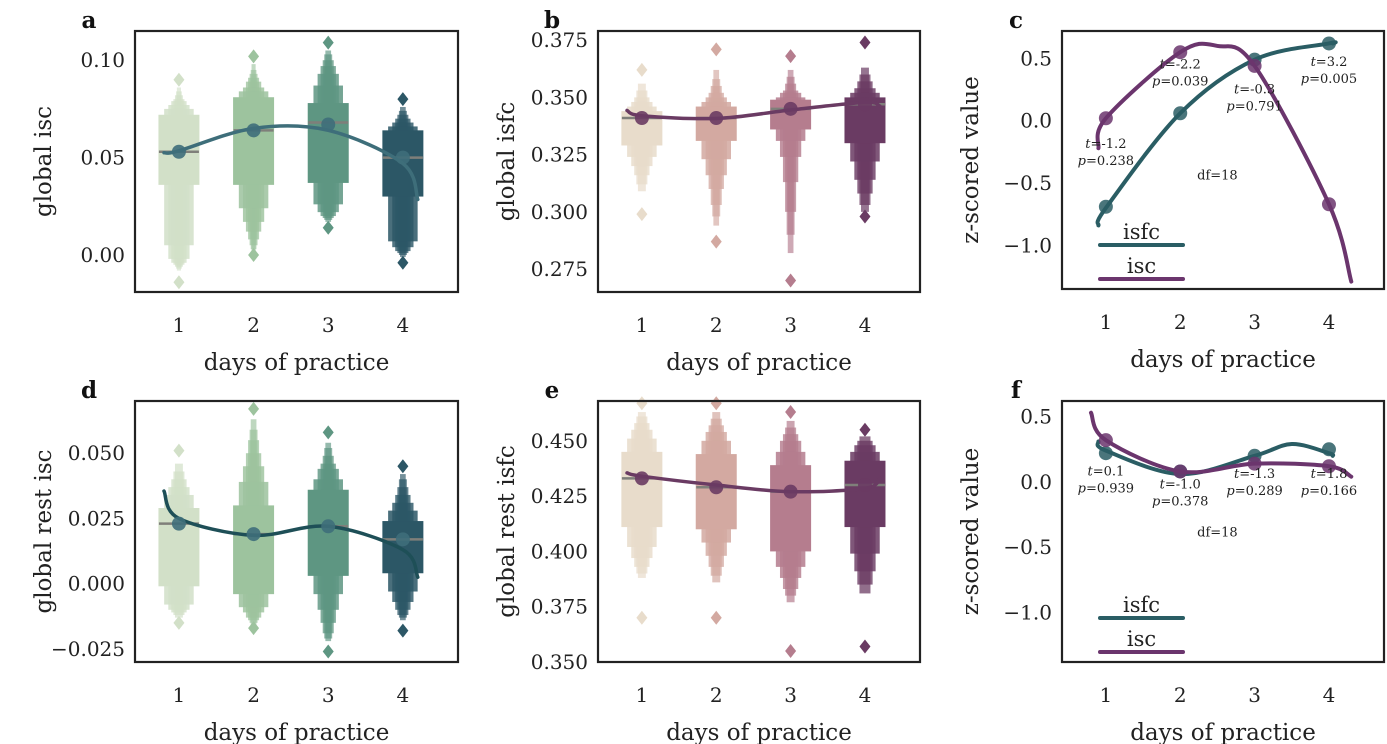 The width and height of the screenshot is (1387, 744). I want to click on p-value-label: p=0.238, so click(1106, 161).